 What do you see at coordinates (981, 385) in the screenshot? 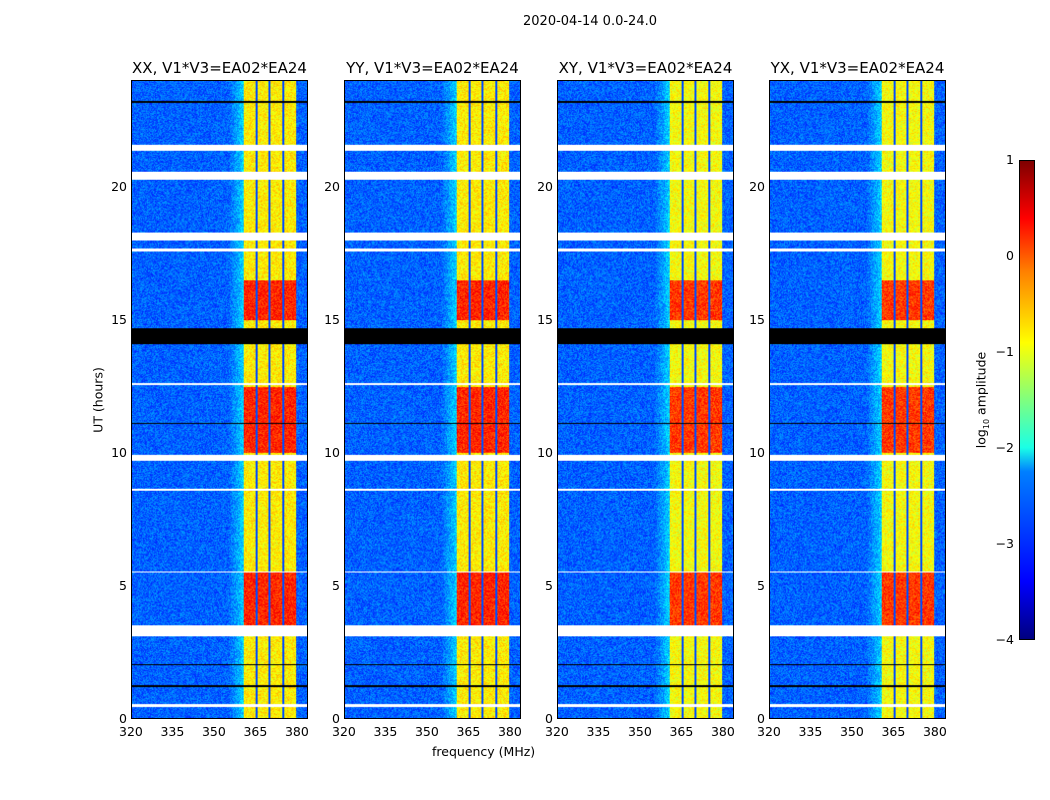
I see `colorbar-label-rest: amplitude` at bounding box center [981, 385].